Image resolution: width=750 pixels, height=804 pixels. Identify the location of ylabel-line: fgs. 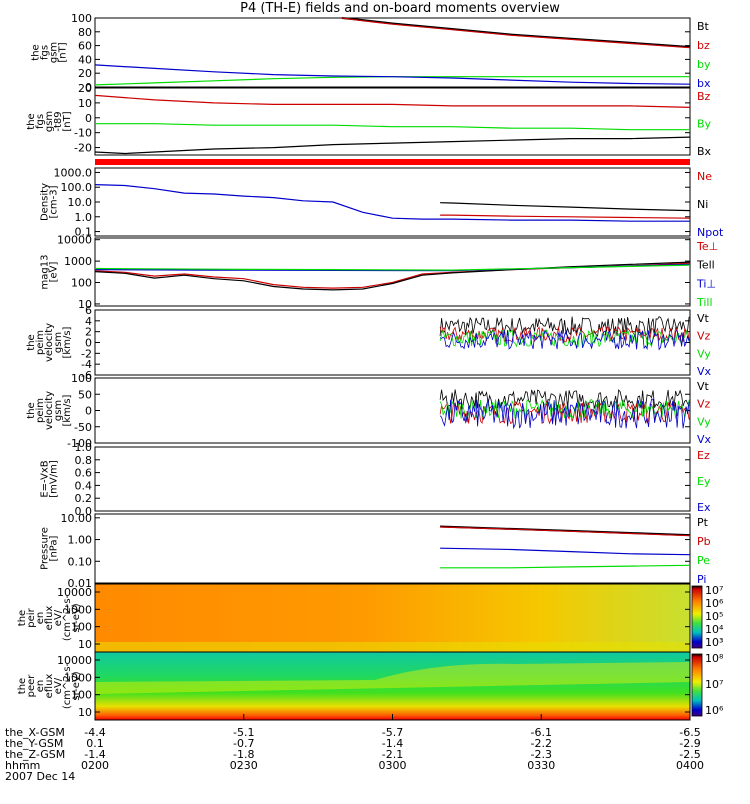
(40, 121).